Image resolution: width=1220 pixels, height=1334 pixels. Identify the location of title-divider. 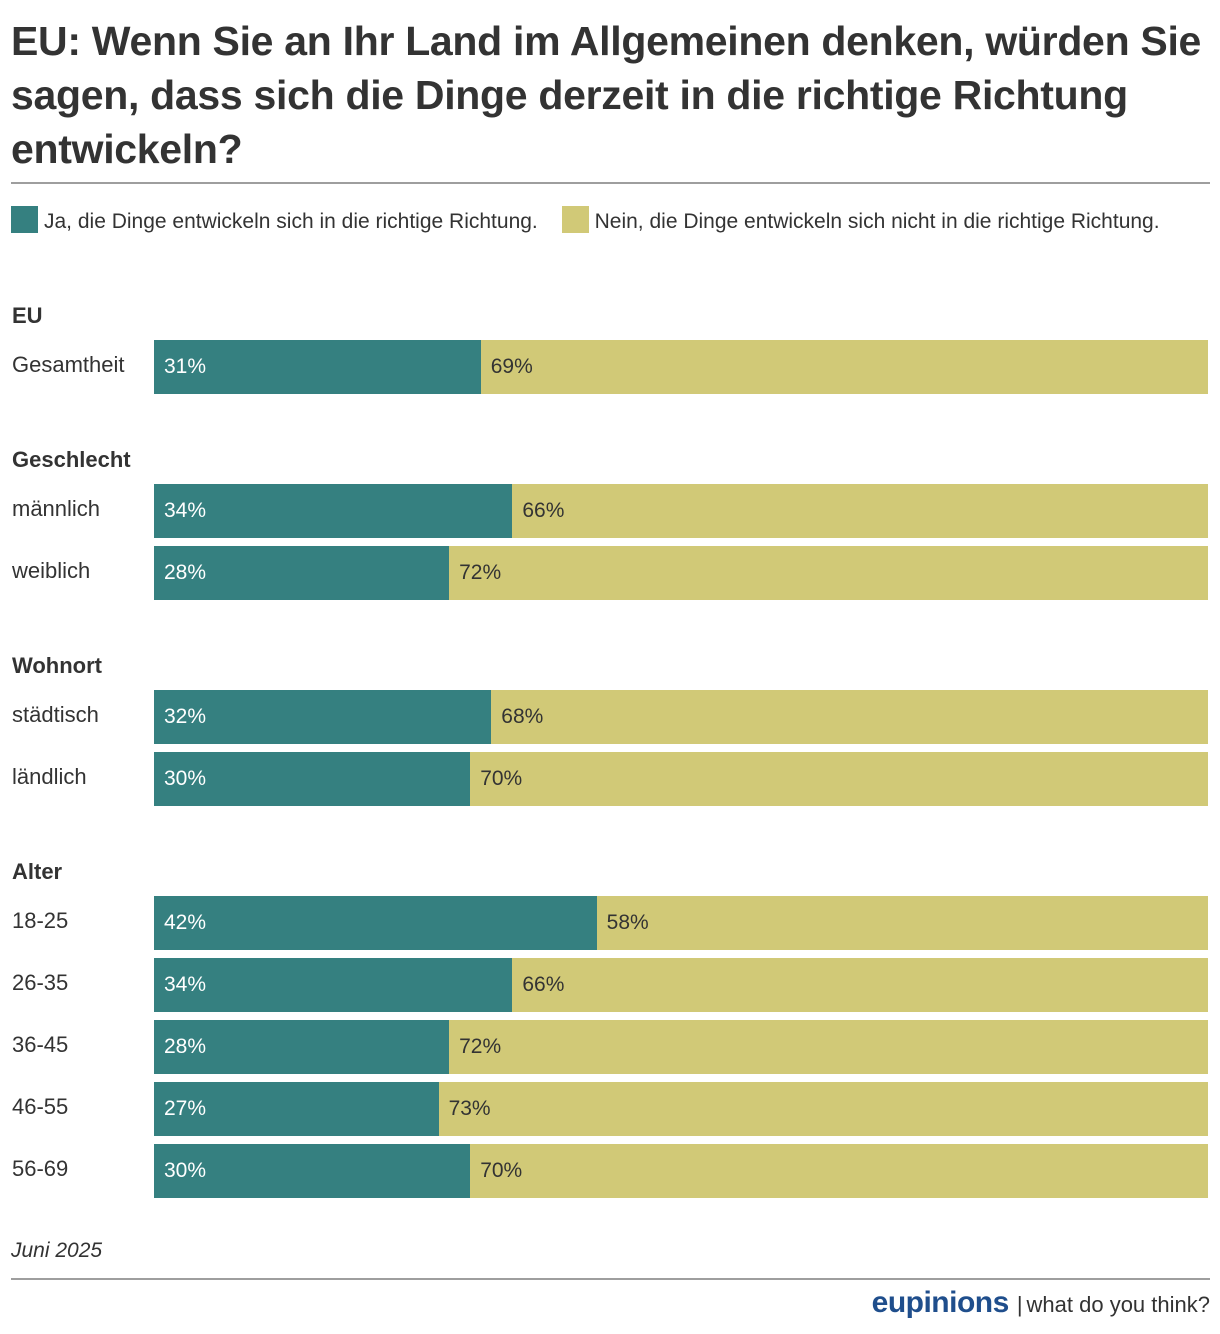
(610, 183).